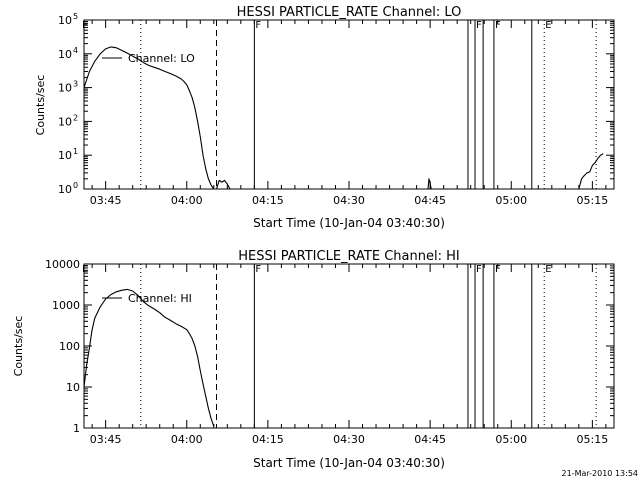 The image size is (640, 480). I want to click on y-tick-label-exponent: 1, so click(75, 151).